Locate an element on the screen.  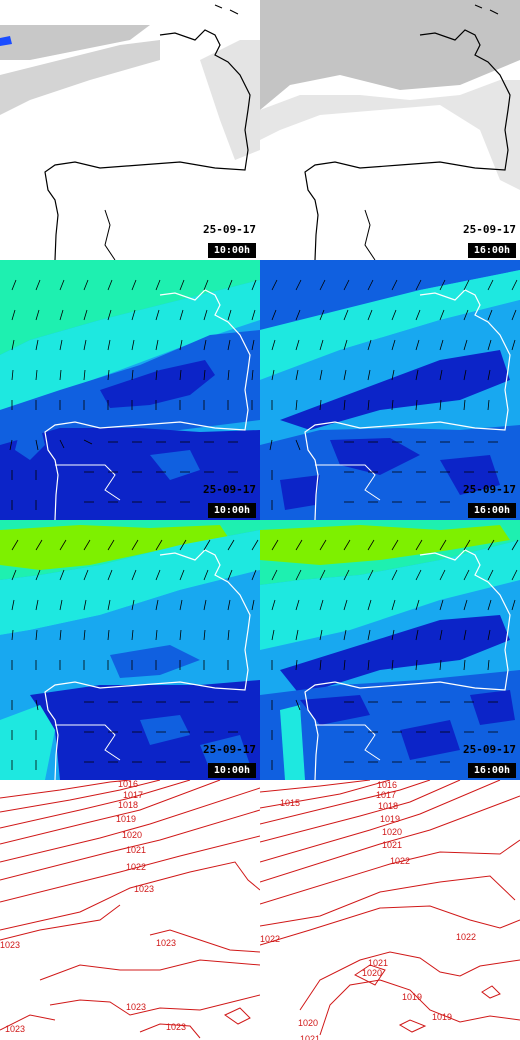
cloud-map-panel-1000: 25-09-17 10:00h is located at coordinates (130, 130).